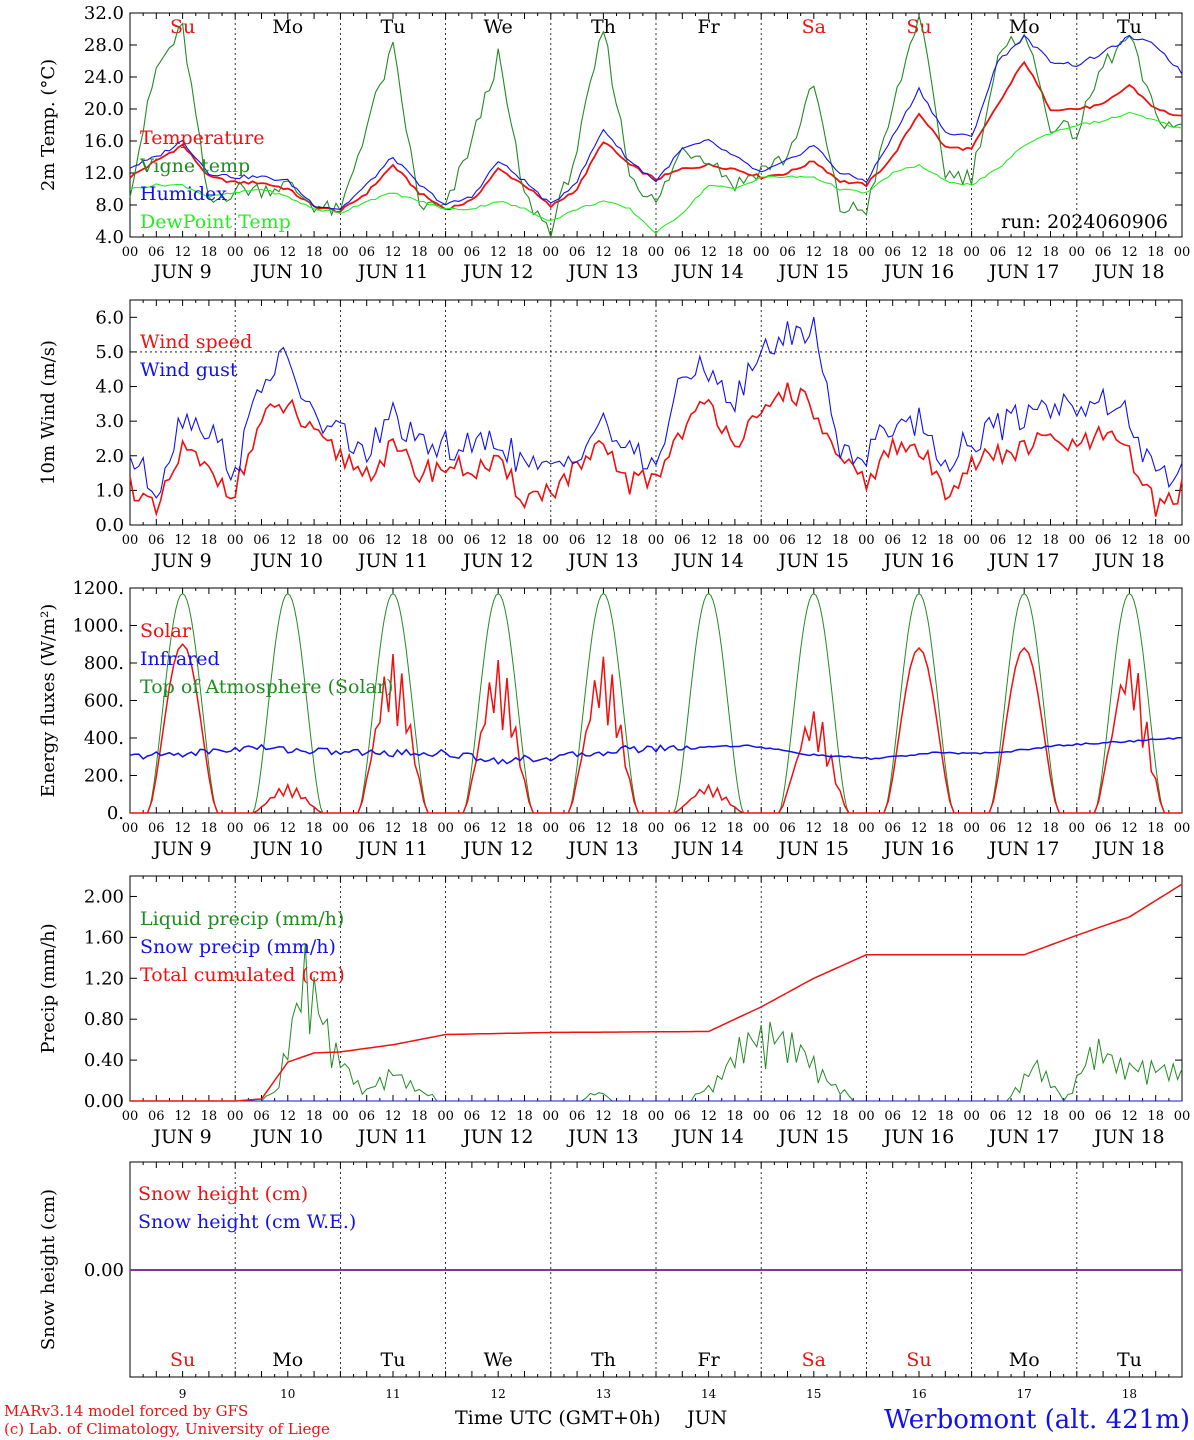 The image size is (1194, 1440). Describe the element at coordinates (98, 588) in the screenshot. I see `y-tick-label: 1200.` at that location.